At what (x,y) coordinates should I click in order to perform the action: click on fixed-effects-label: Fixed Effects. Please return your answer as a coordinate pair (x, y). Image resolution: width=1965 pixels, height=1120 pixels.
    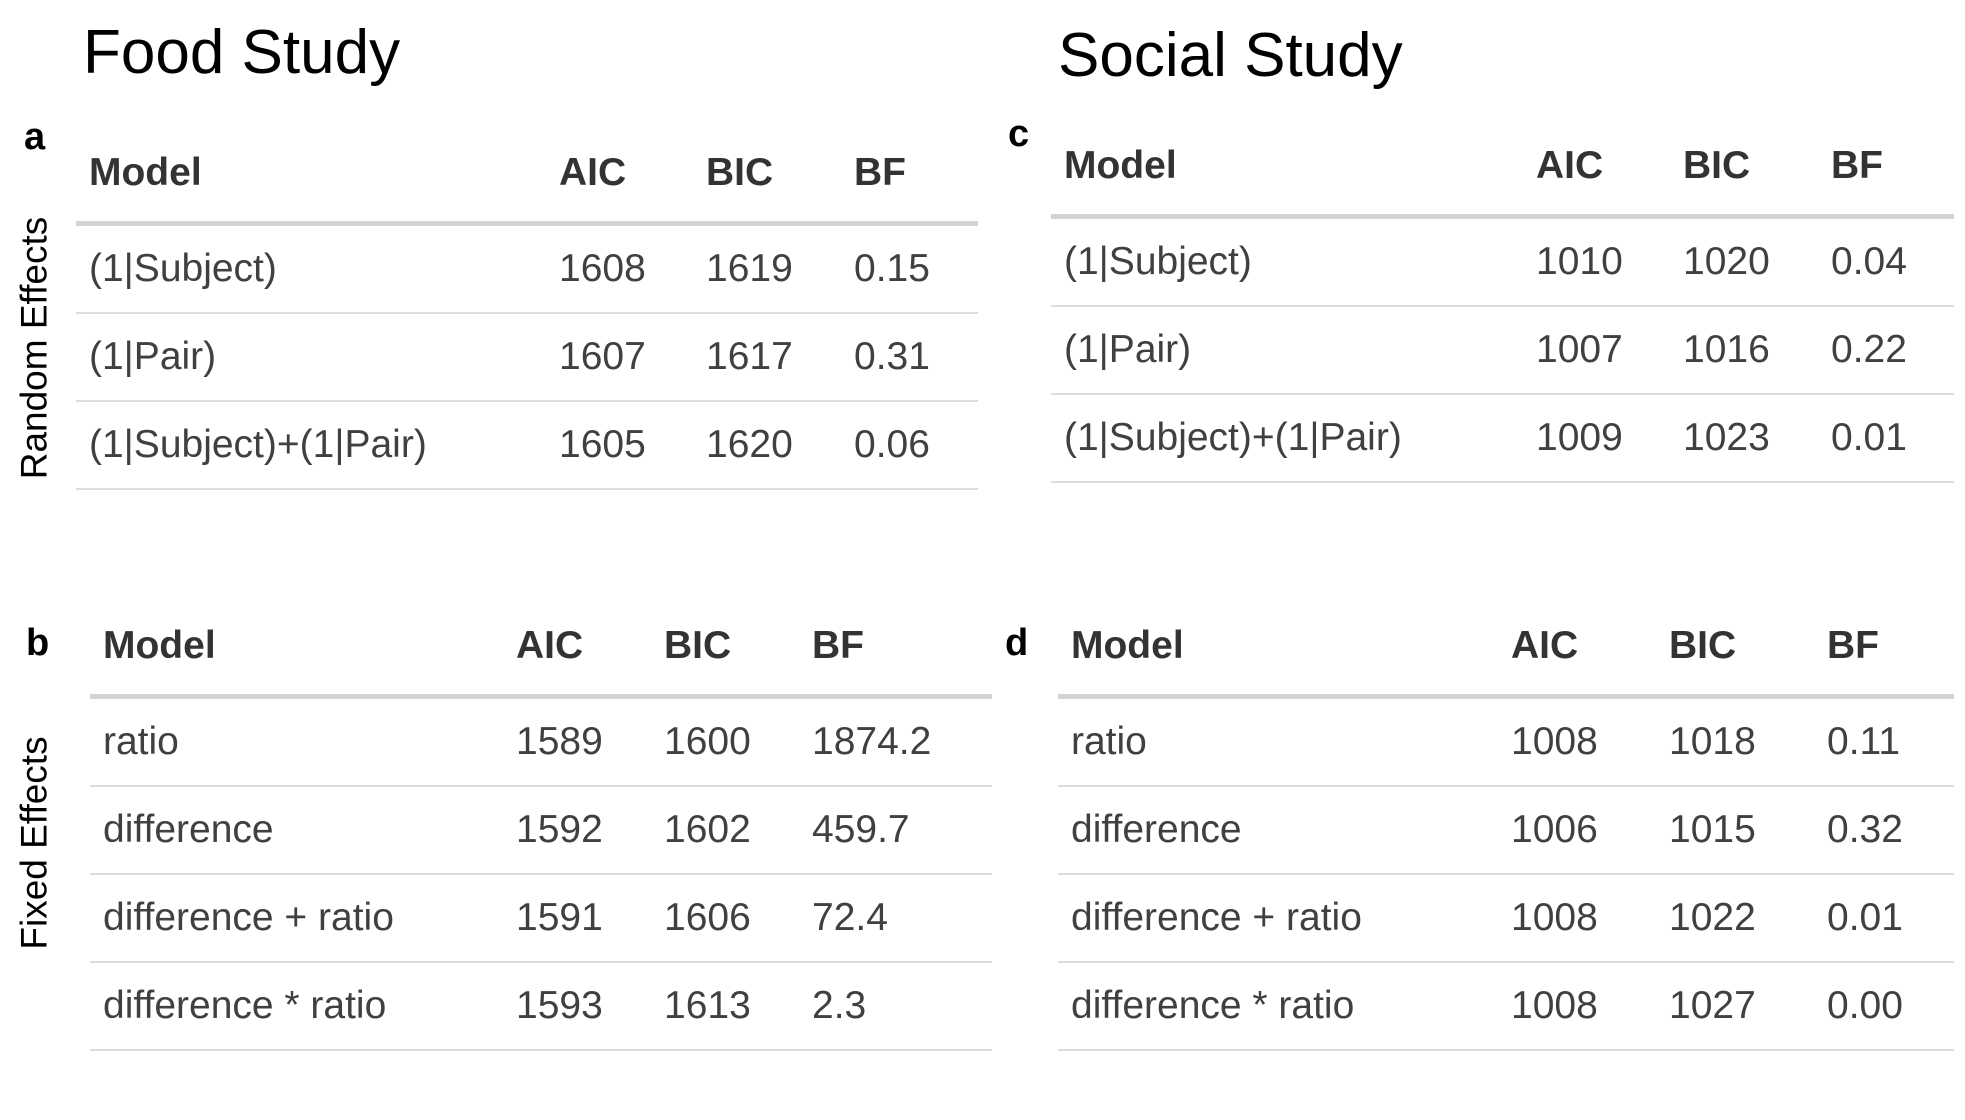
    Looking at the image, I should click on (34, 843).